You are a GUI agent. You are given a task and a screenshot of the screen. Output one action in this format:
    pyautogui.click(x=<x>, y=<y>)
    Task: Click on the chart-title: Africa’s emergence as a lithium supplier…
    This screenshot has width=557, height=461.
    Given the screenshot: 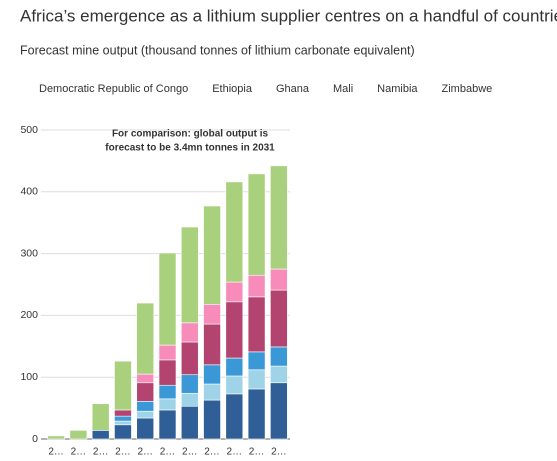 What is the action you would take?
    pyautogui.click(x=288, y=15)
    